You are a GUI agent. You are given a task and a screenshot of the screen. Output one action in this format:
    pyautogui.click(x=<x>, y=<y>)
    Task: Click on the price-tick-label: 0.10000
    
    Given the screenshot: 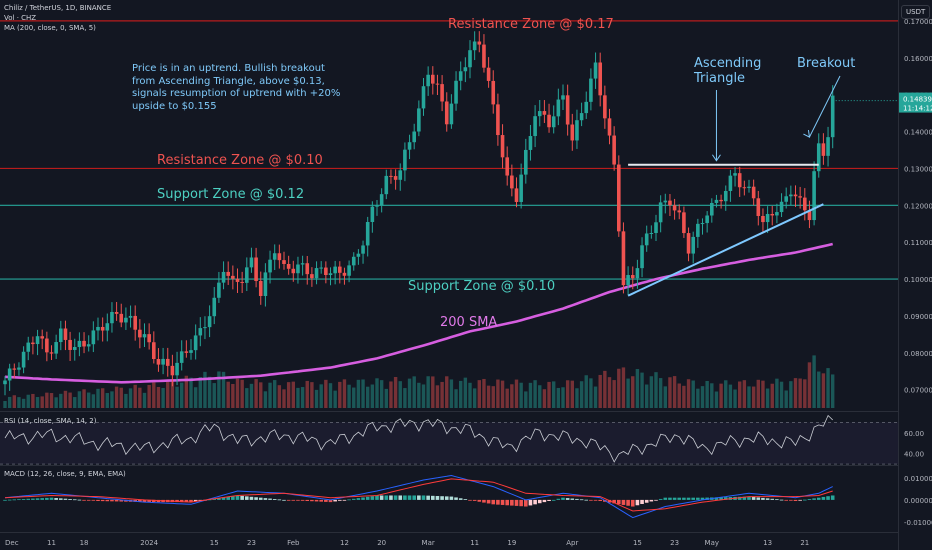 What is the action you would take?
    pyautogui.click(x=918, y=280)
    